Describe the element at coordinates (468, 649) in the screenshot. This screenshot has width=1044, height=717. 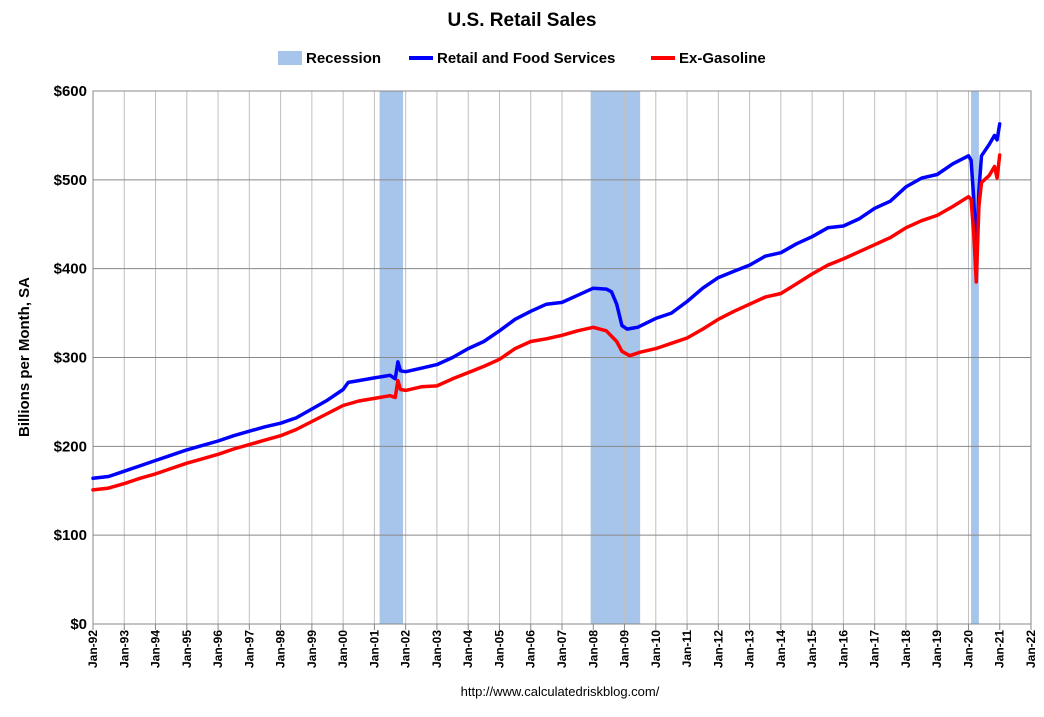
I see `x-tick-label: Jan-04` at that location.